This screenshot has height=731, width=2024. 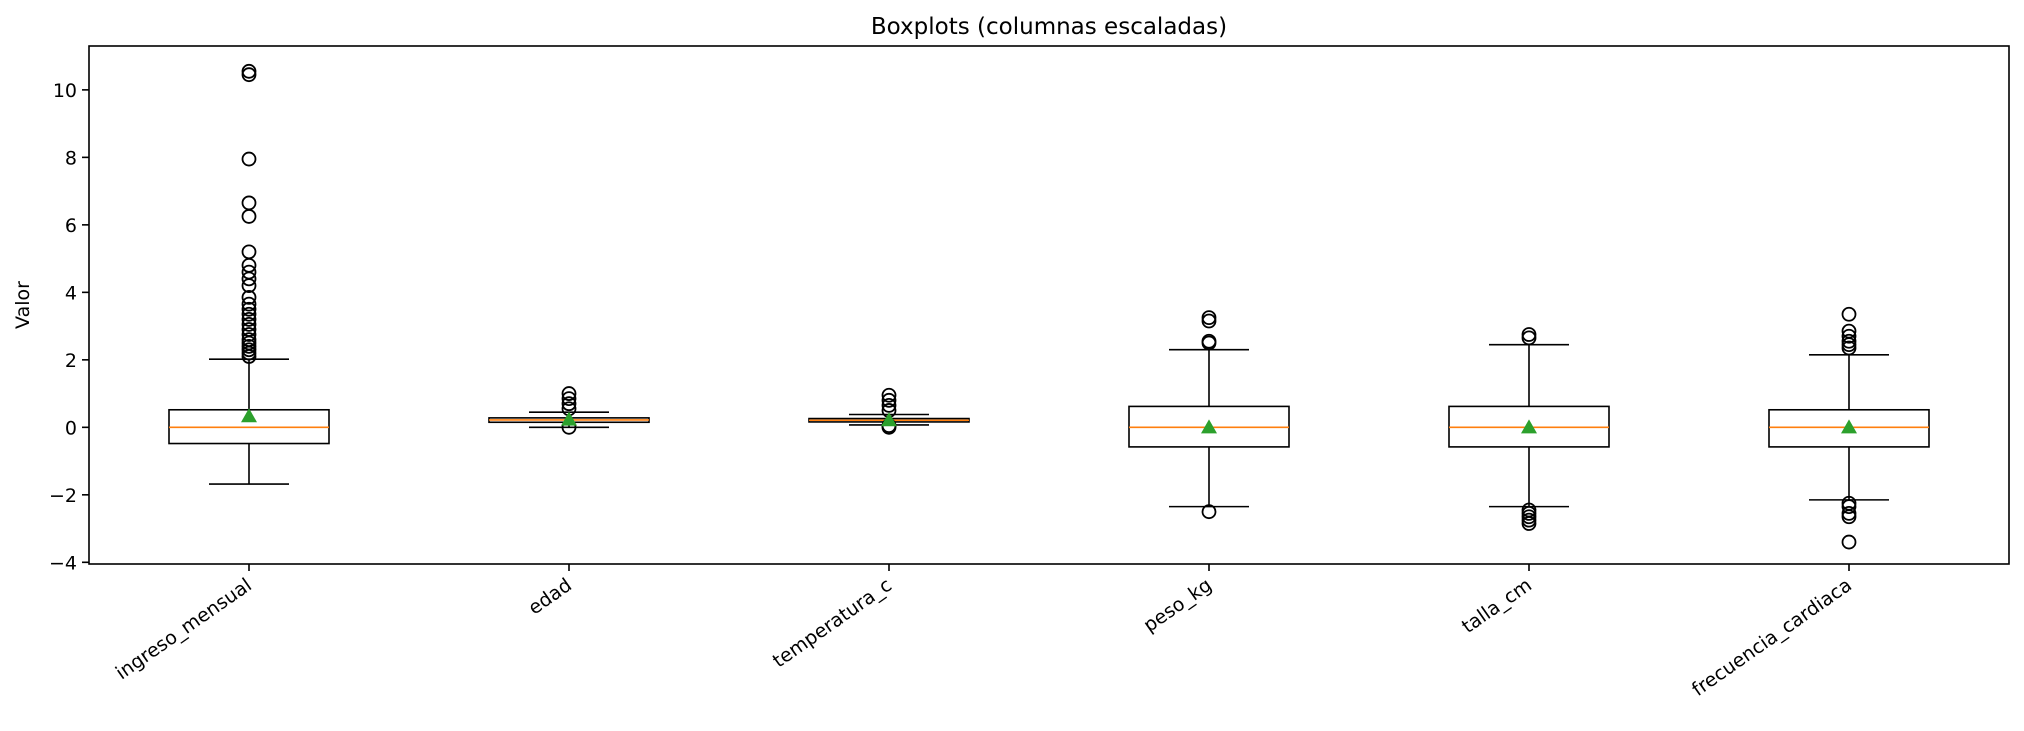 I want to click on x-tick-label: talla_cm, so click(x=1497, y=606).